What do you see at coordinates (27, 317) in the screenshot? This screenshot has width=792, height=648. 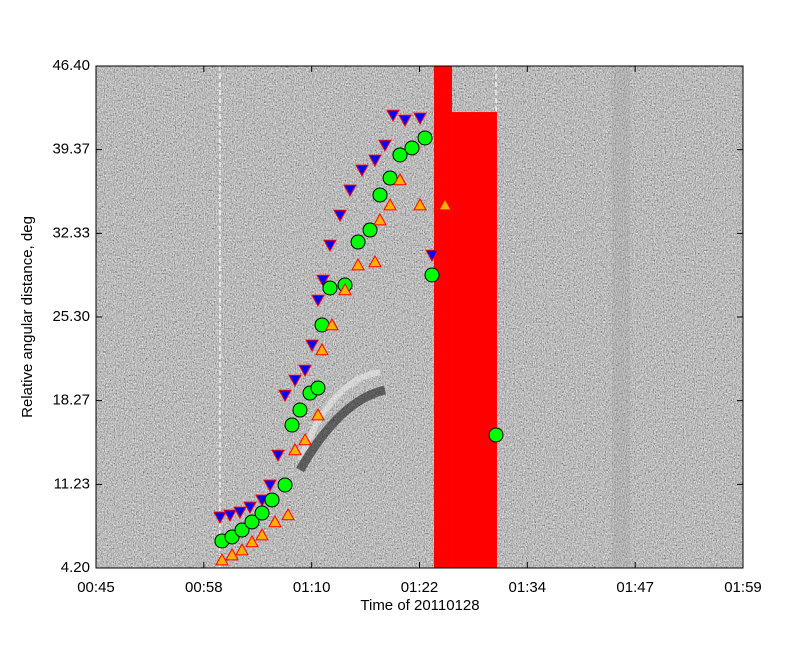 I see `y-axis-label: Relative angular distance, deg` at bounding box center [27, 317].